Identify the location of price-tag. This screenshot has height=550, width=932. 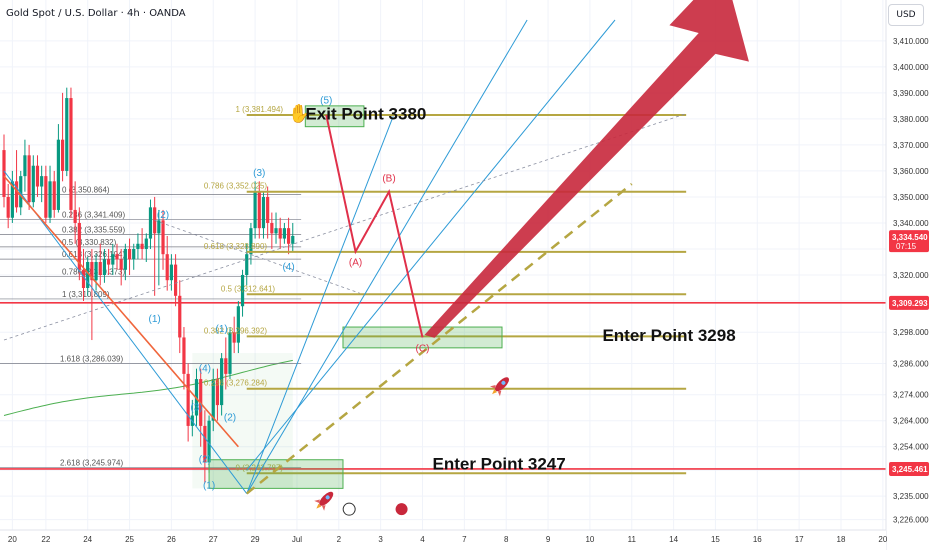
(909, 468).